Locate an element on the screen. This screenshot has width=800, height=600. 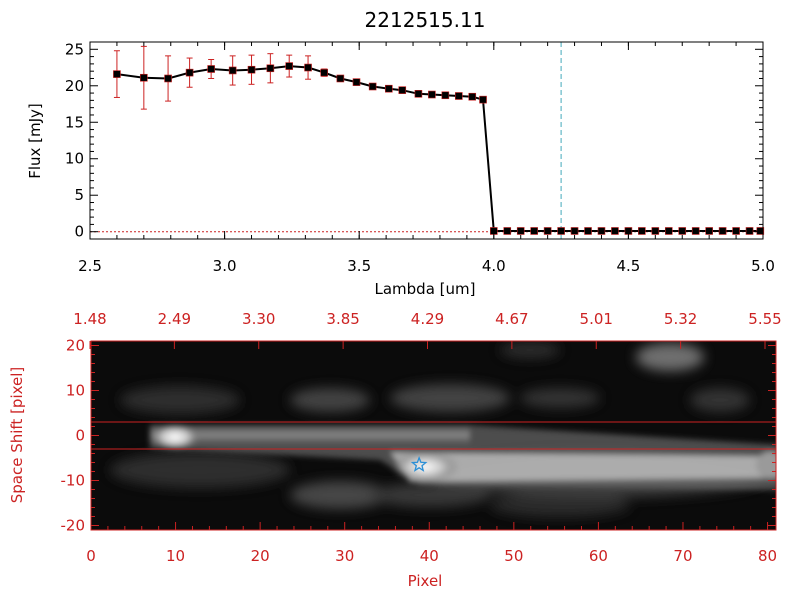
x-tick-label: 40 is located at coordinates (429, 556).